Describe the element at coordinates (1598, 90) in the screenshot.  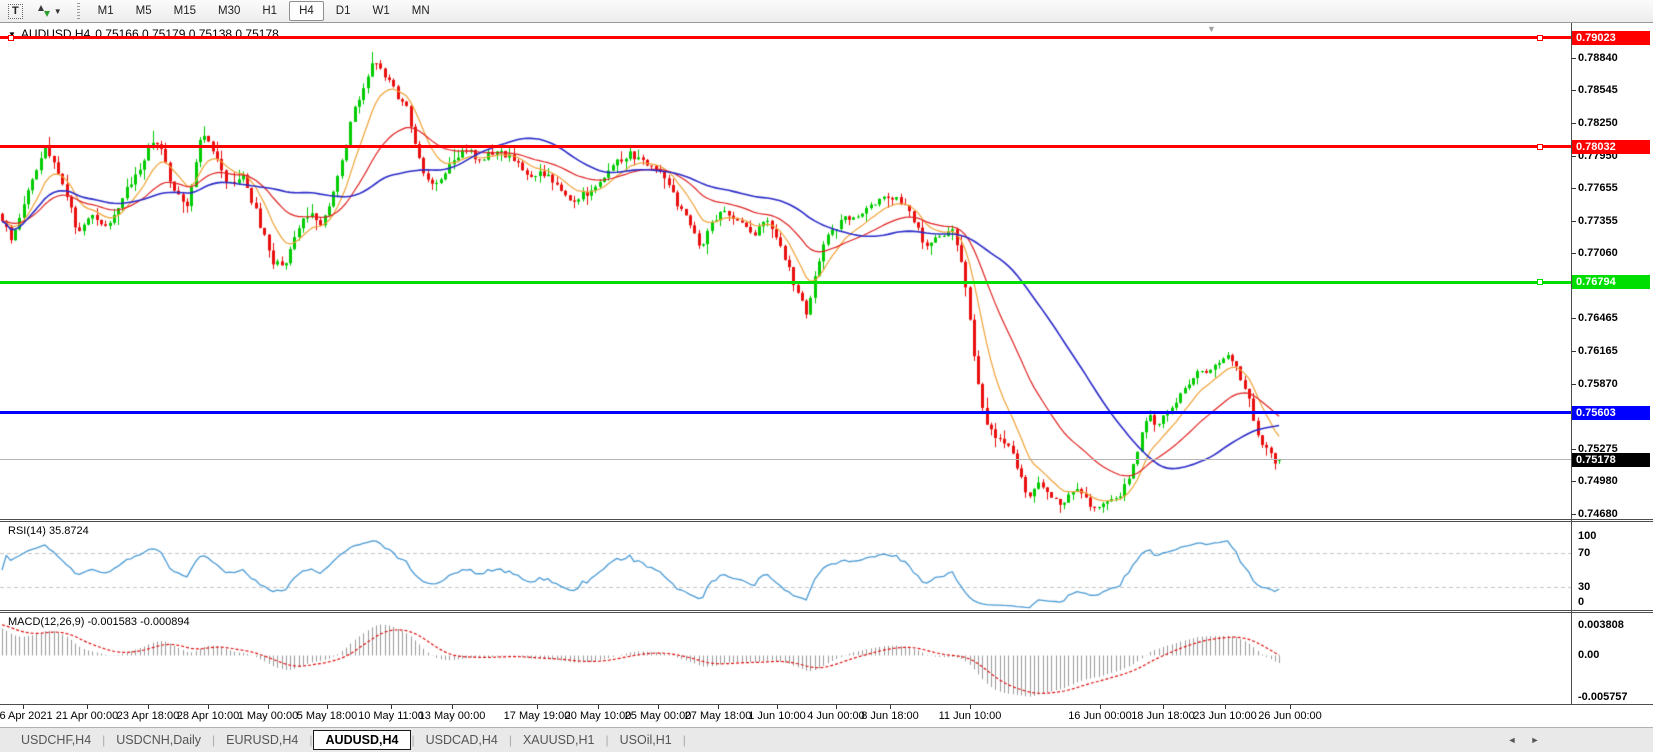
I see `price-tick-label: 0.78545` at that location.